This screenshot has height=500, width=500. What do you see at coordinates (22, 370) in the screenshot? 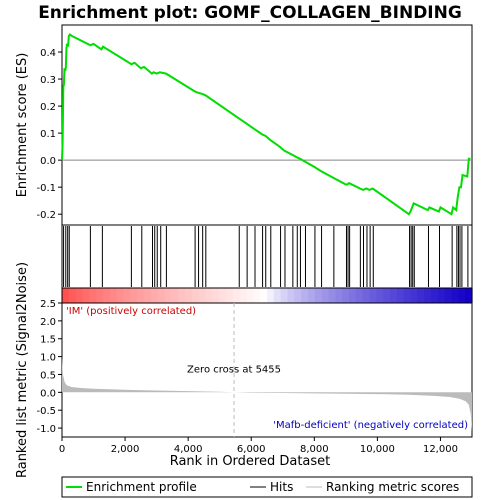
I see `rank-y-axis-label: Ranked list metric (Signal2Noise)` at bounding box center [22, 370].